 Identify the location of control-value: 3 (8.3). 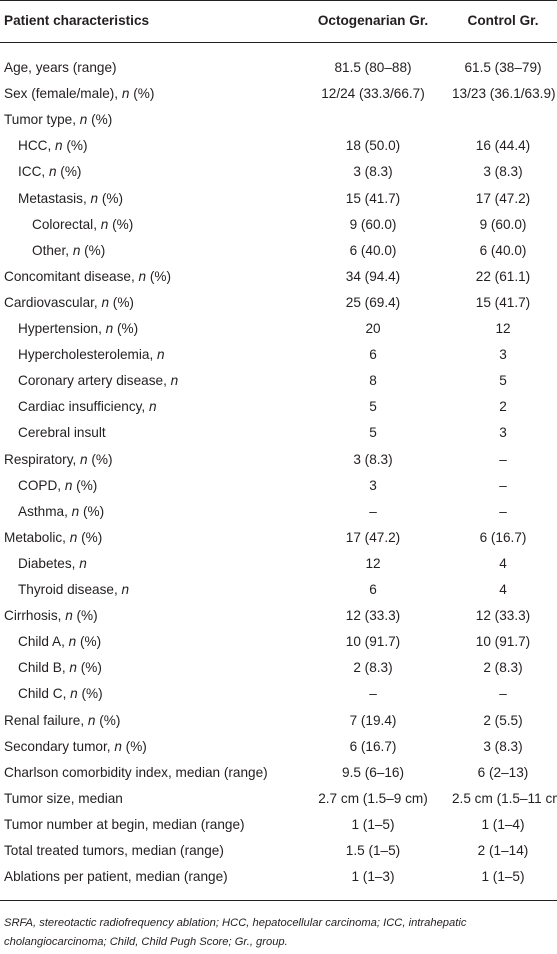
(503, 746).